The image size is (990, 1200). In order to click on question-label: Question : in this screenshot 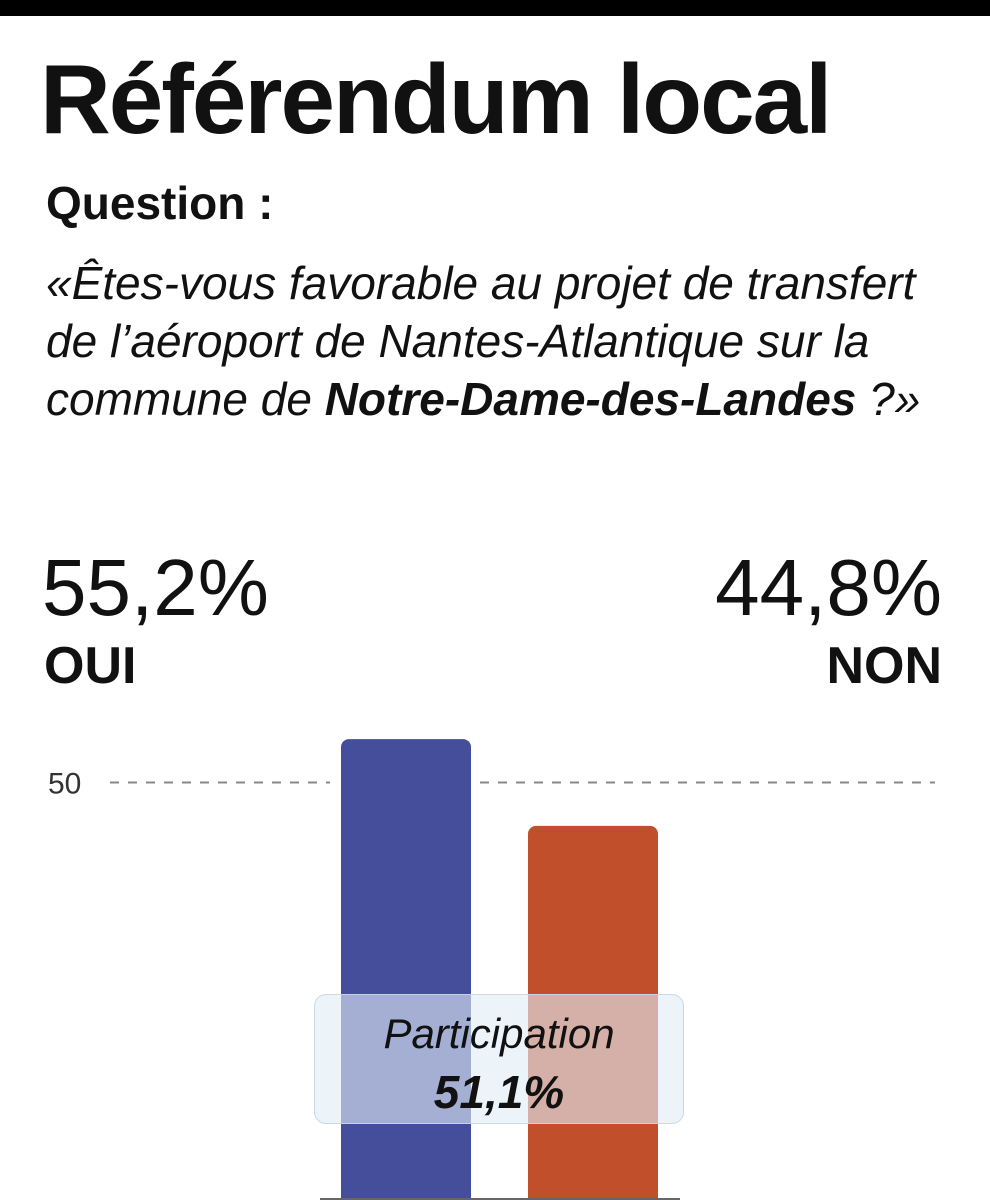, I will do `click(160, 203)`.